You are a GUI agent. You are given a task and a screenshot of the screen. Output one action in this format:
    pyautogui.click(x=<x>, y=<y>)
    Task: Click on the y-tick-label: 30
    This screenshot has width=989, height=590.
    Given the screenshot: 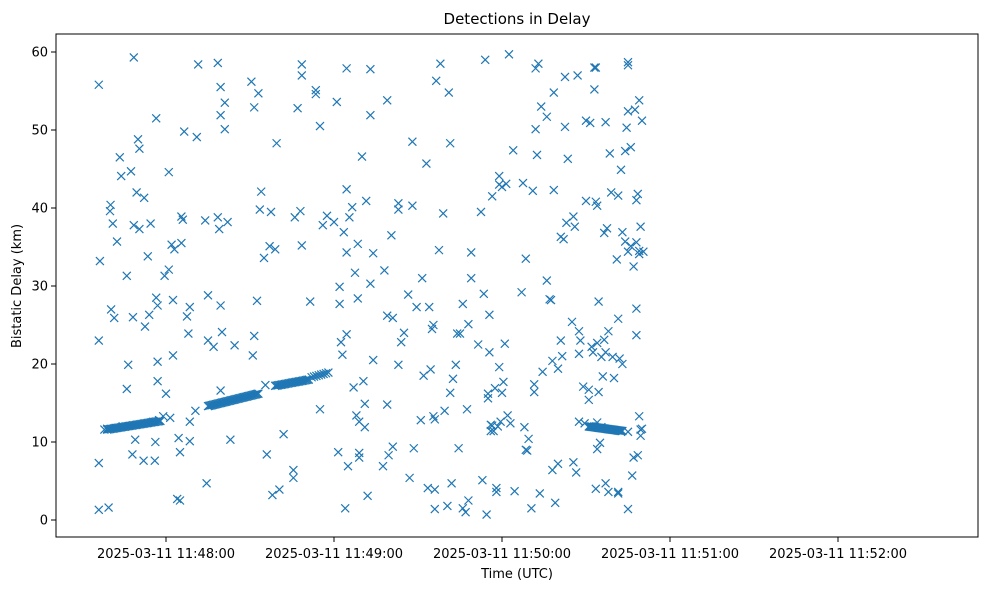 What is the action you would take?
    pyautogui.click(x=39, y=287)
    